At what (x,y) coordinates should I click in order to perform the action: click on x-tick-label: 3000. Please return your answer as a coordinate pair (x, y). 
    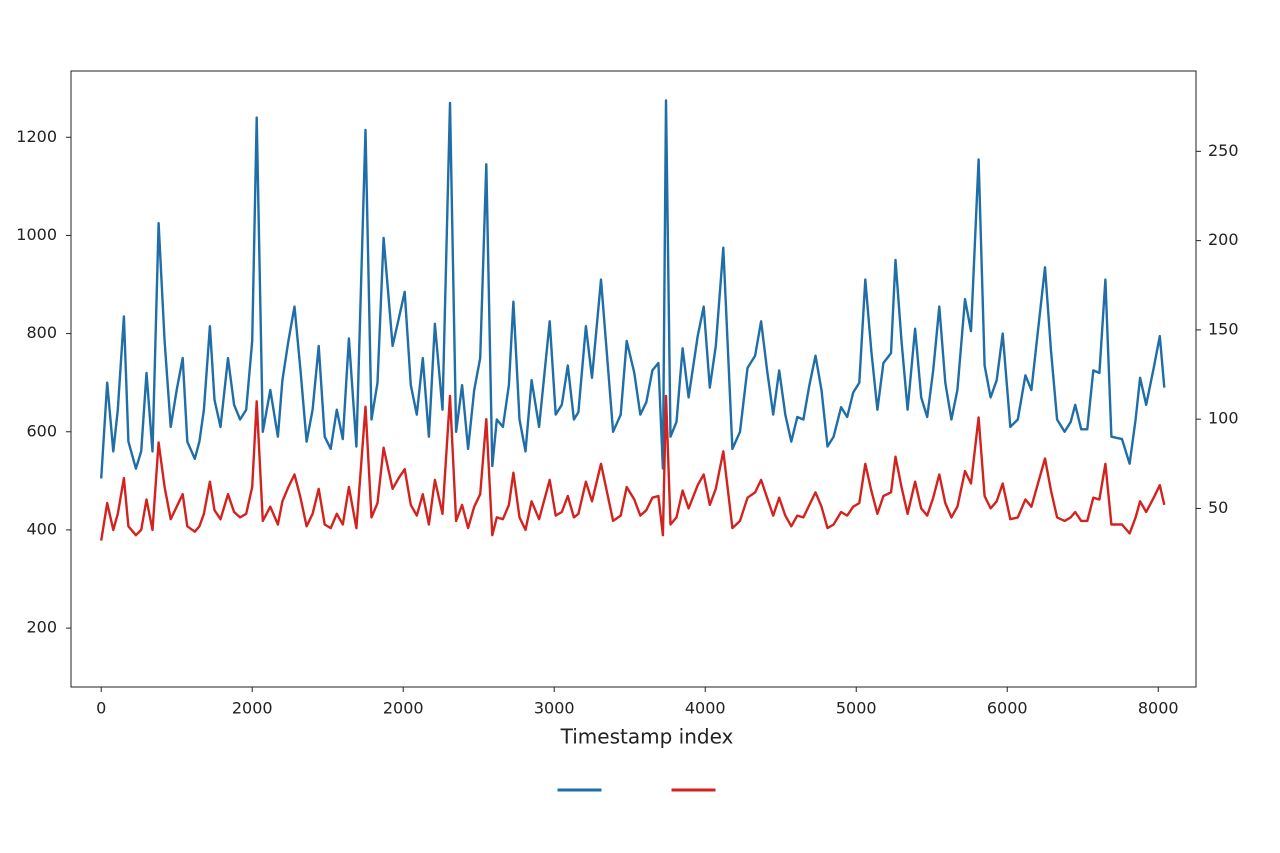
    Looking at the image, I should click on (554, 708).